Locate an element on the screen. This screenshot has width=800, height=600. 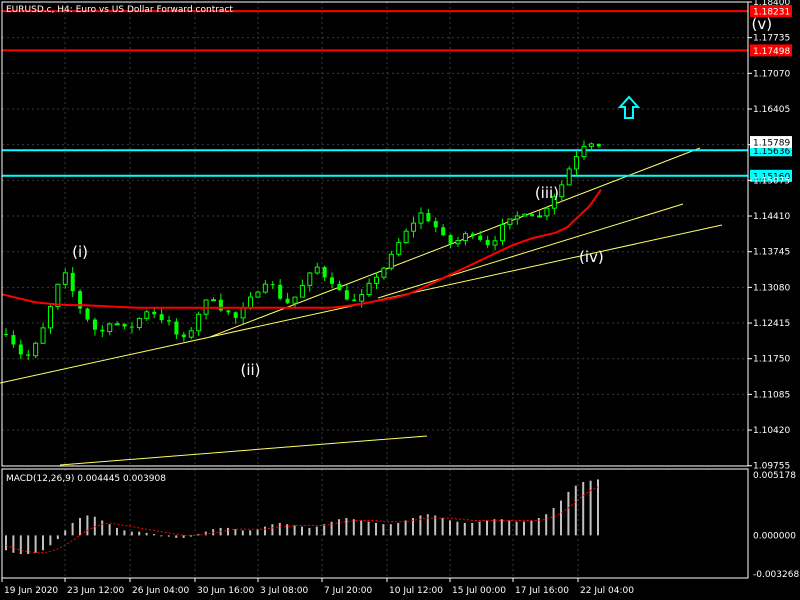
arrow-up-icon is located at coordinates (629, 107).